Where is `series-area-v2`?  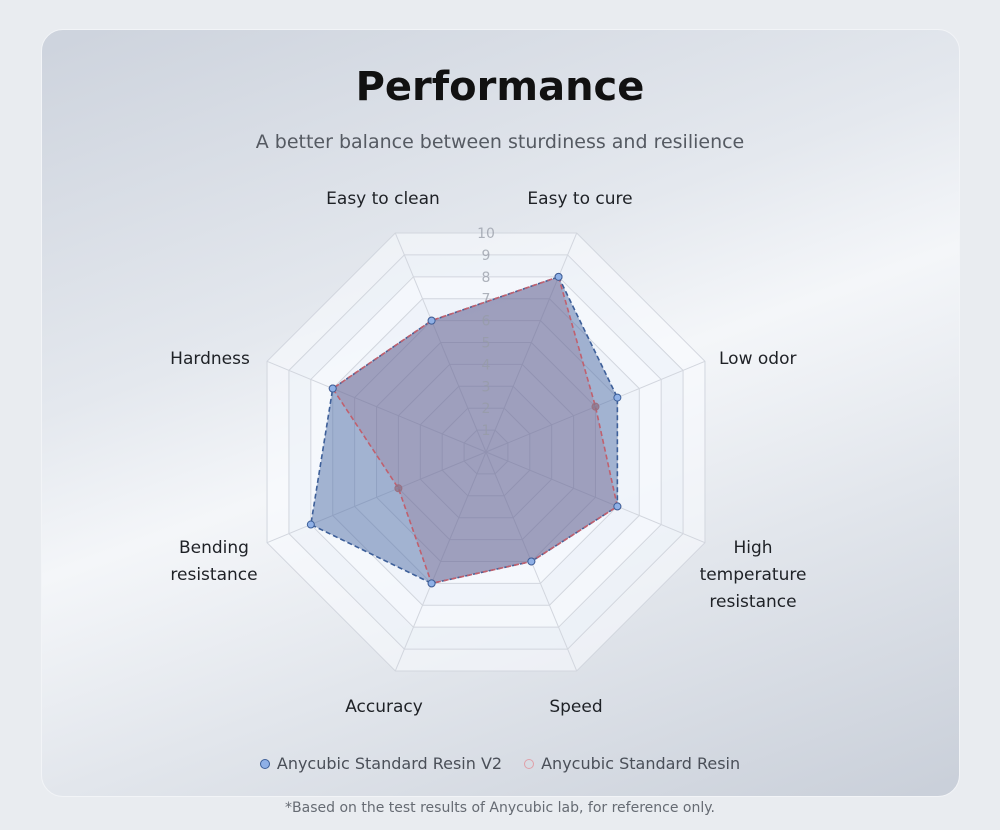
series-area-v2 is located at coordinates (464, 430).